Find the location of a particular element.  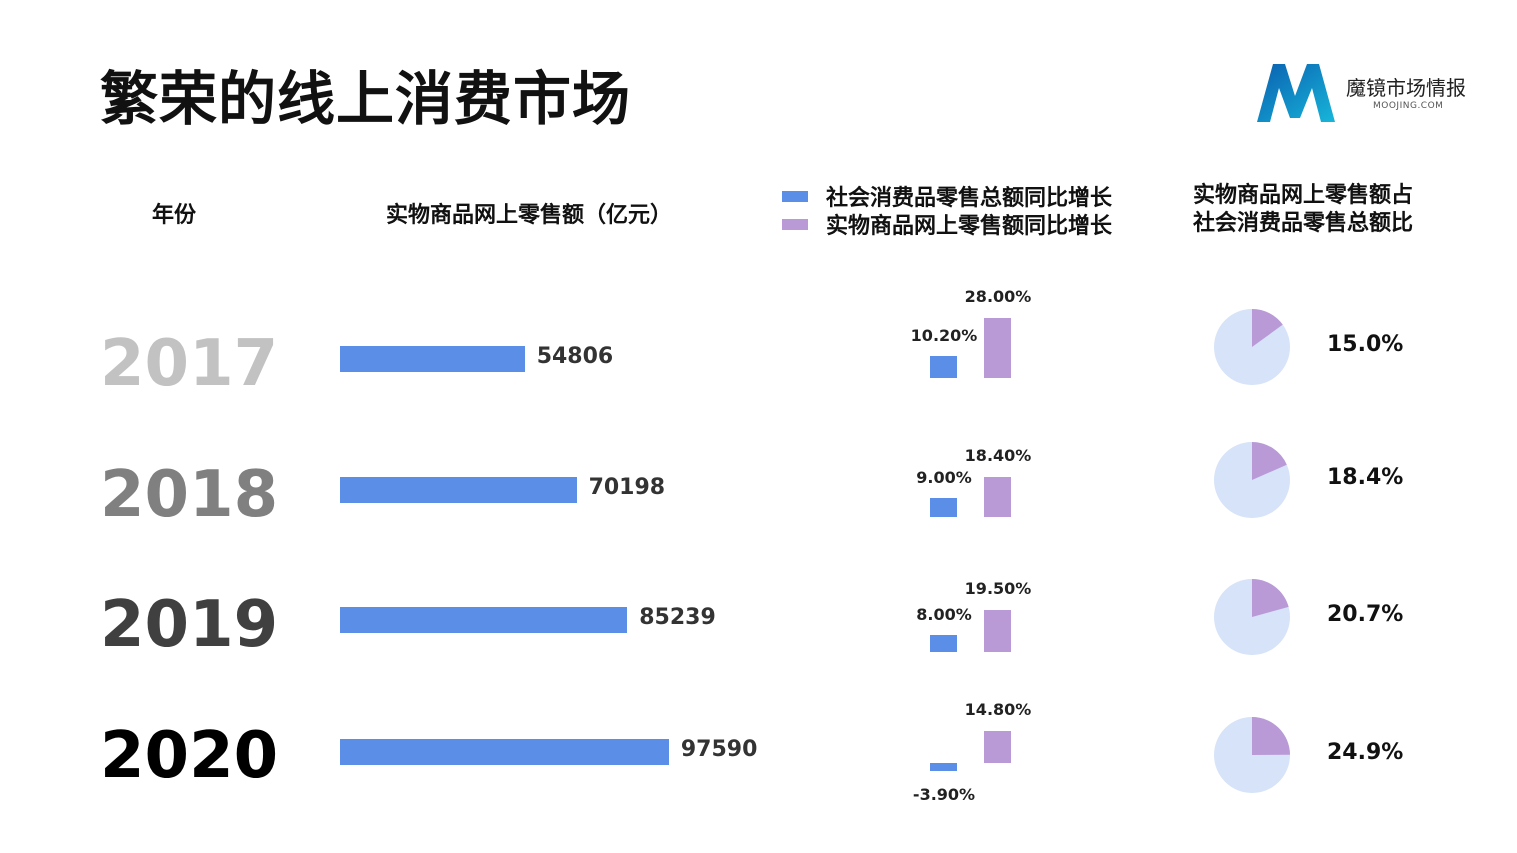

pie-slice-2017 is located at coordinates (1267, 328).